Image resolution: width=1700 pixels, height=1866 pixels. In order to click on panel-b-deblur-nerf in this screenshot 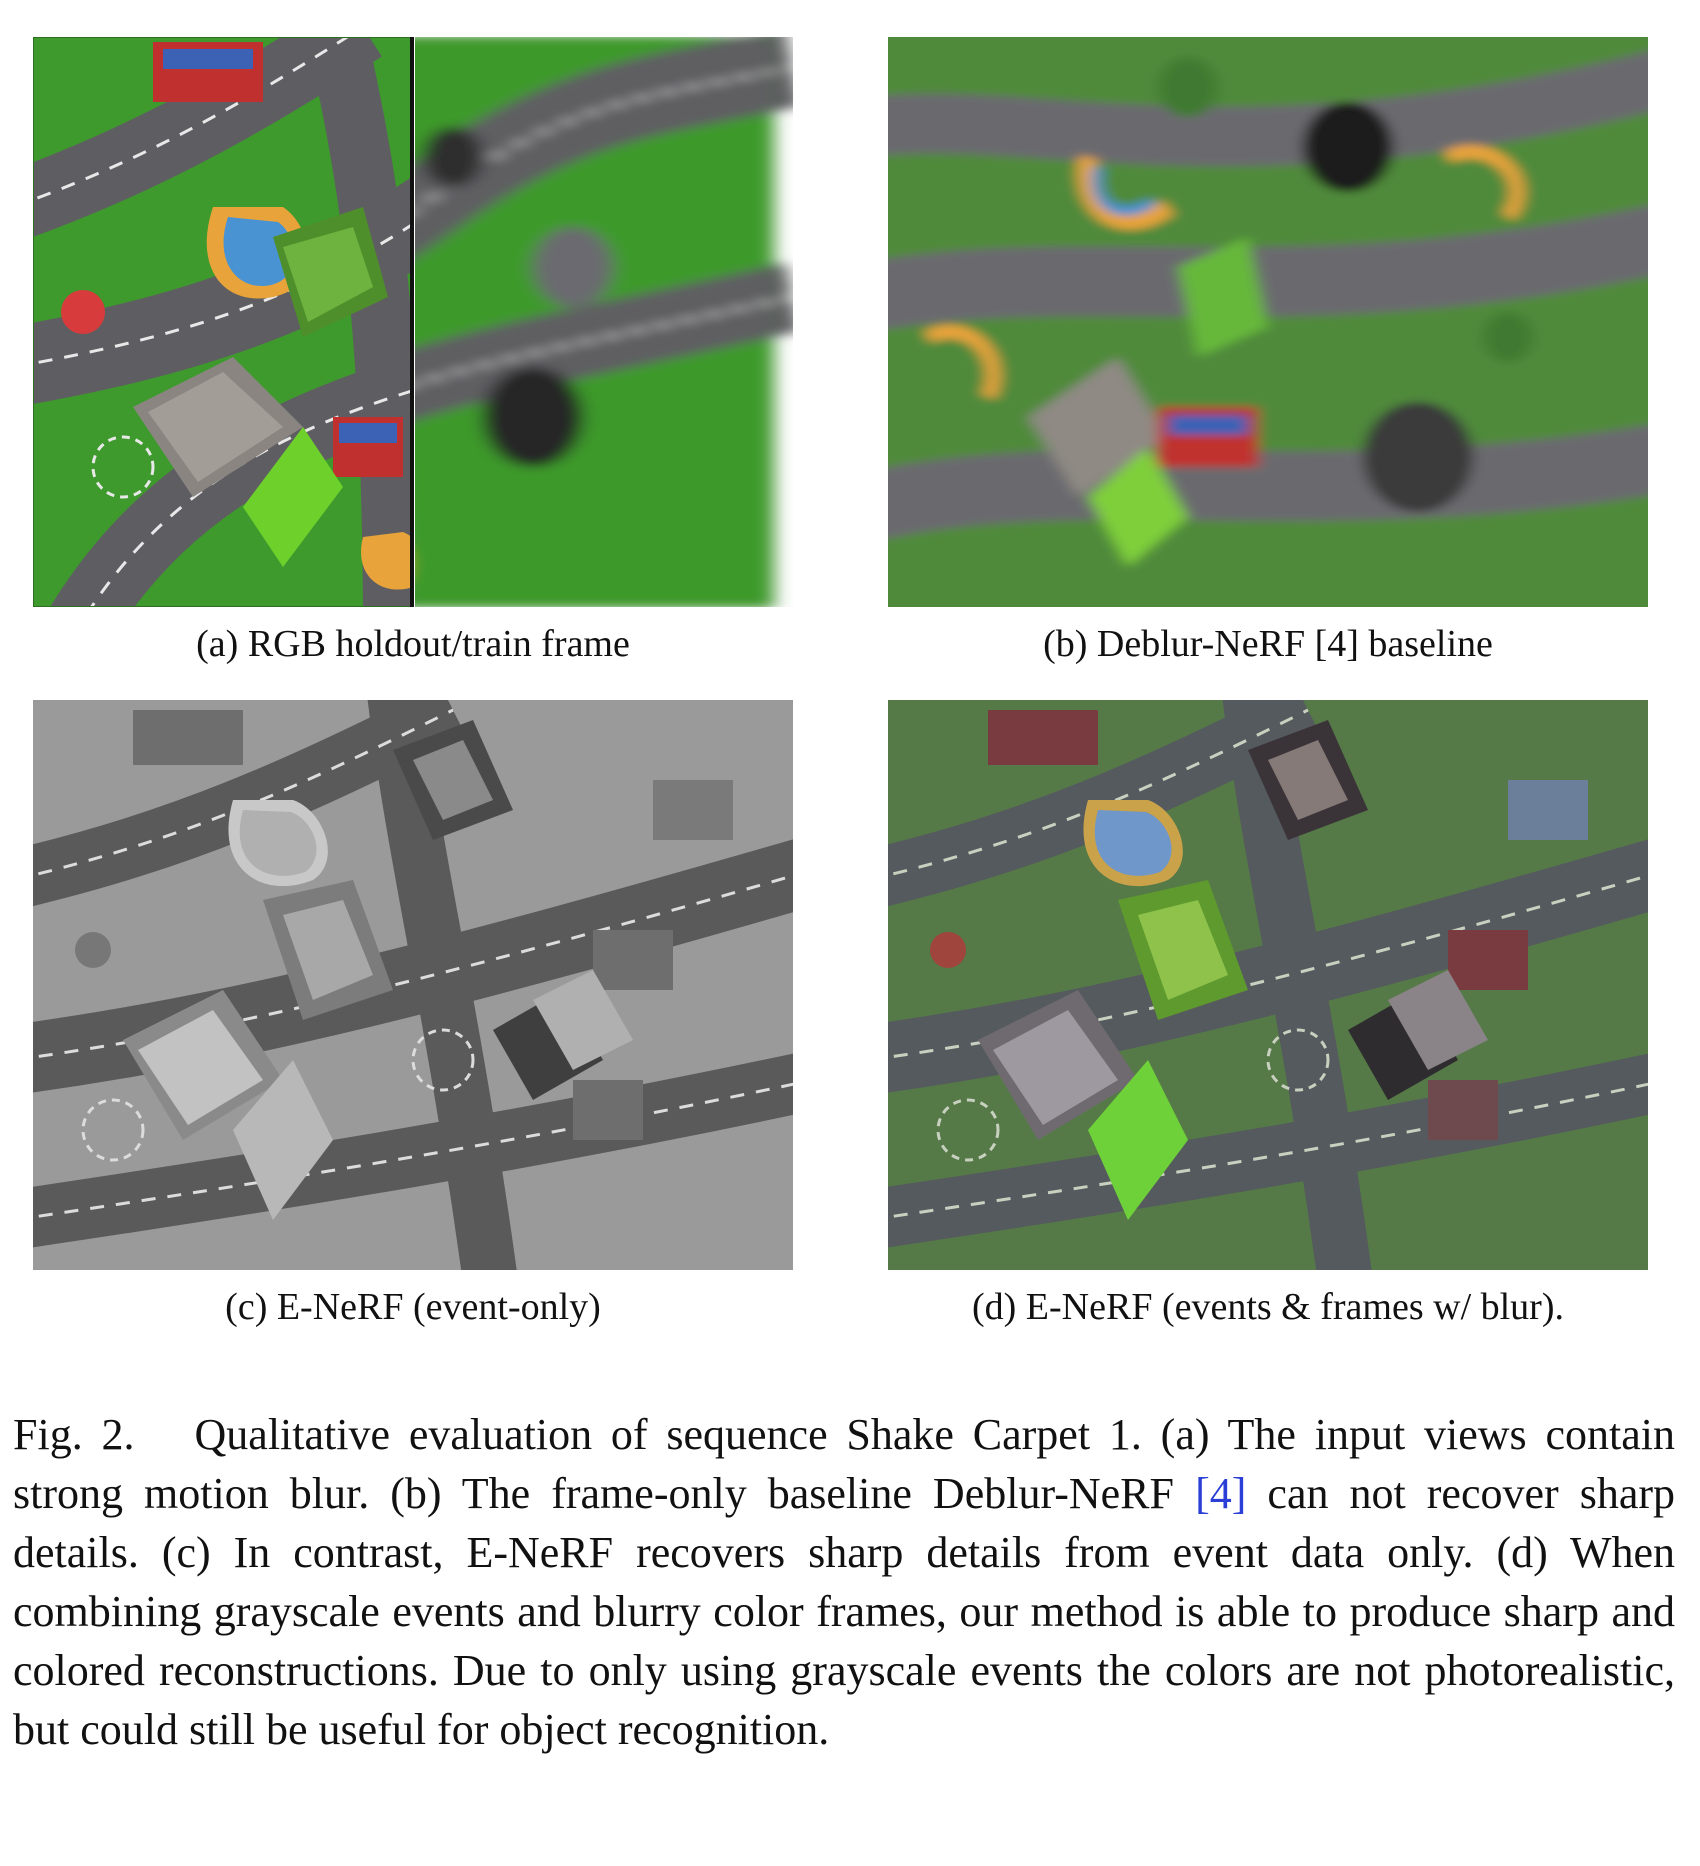, I will do `click(1268, 322)`.